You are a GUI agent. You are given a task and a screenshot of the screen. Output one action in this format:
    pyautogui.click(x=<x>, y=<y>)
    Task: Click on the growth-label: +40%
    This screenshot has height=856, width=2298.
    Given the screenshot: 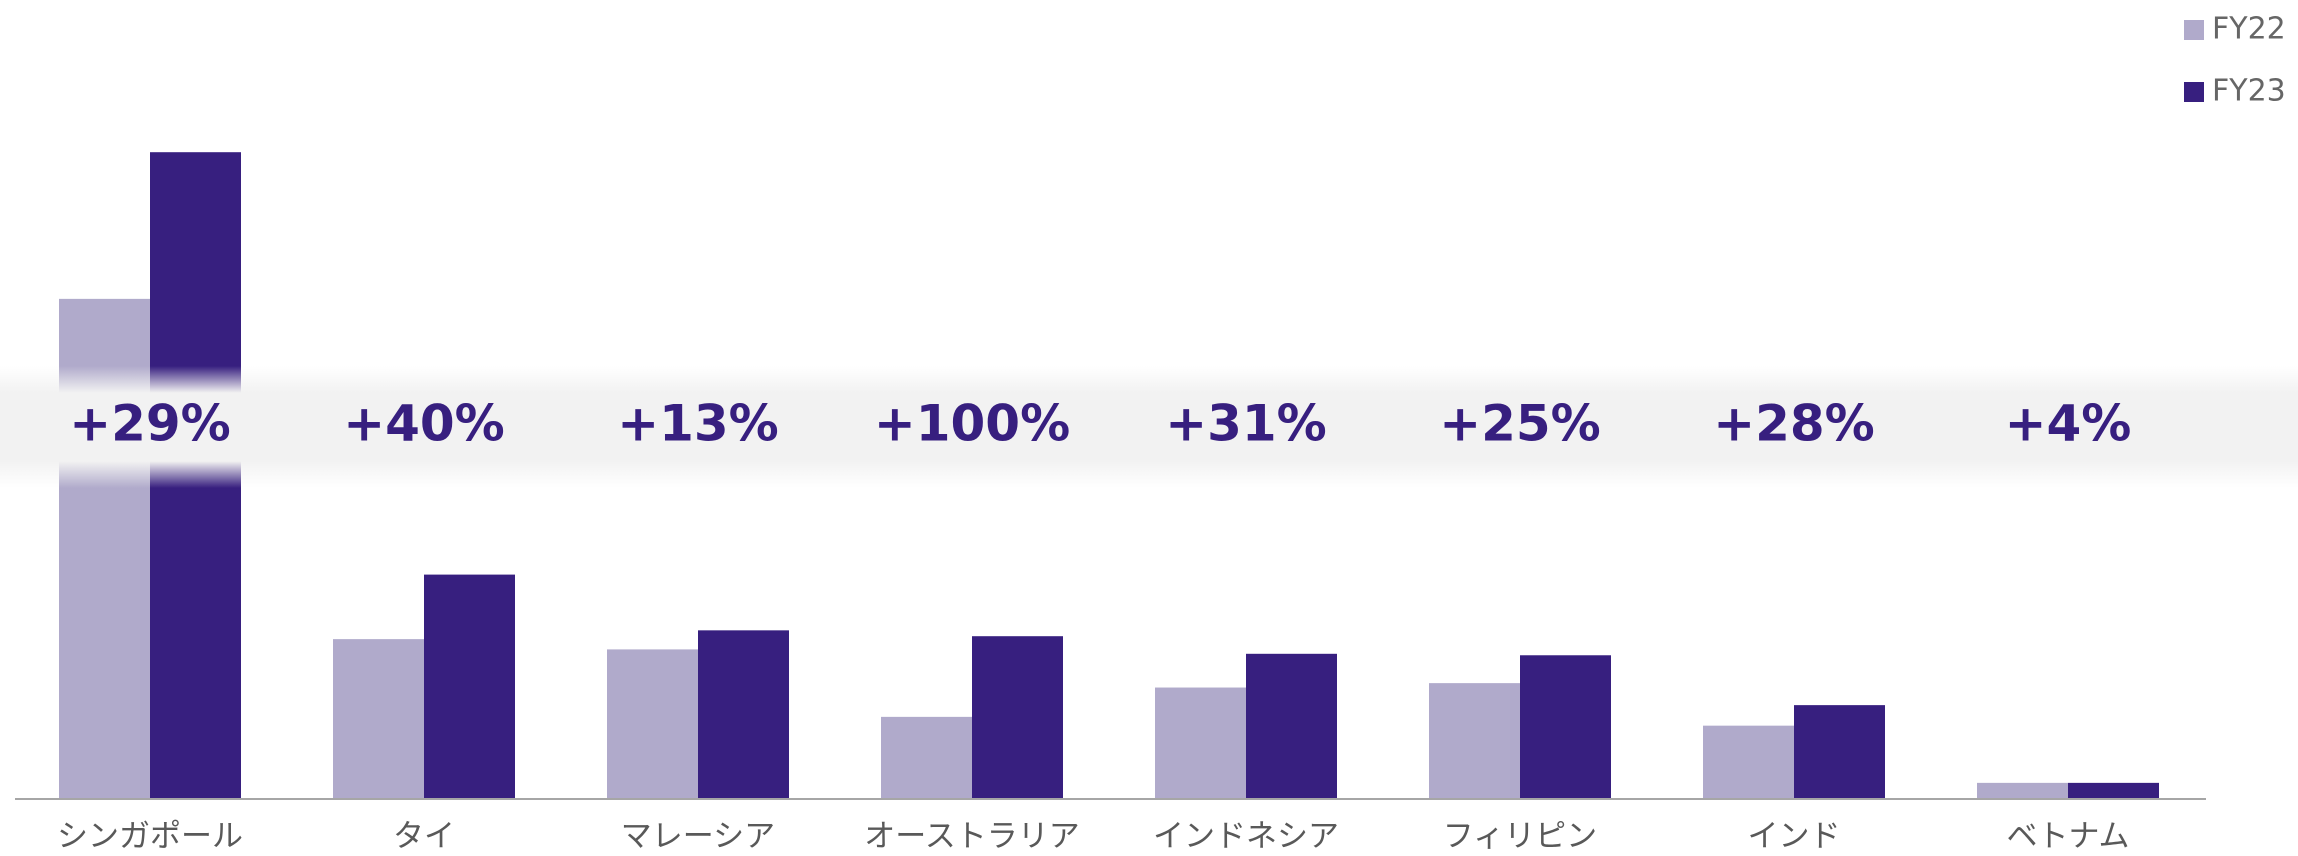 What is the action you would take?
    pyautogui.click(x=424, y=424)
    